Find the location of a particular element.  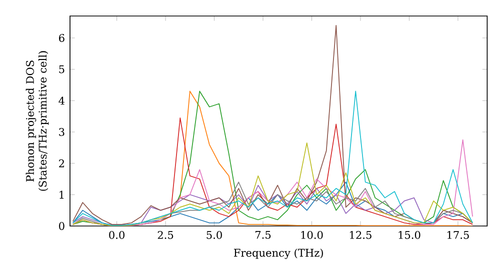

x-tick-label: 0.0 is located at coordinates (116, 234).